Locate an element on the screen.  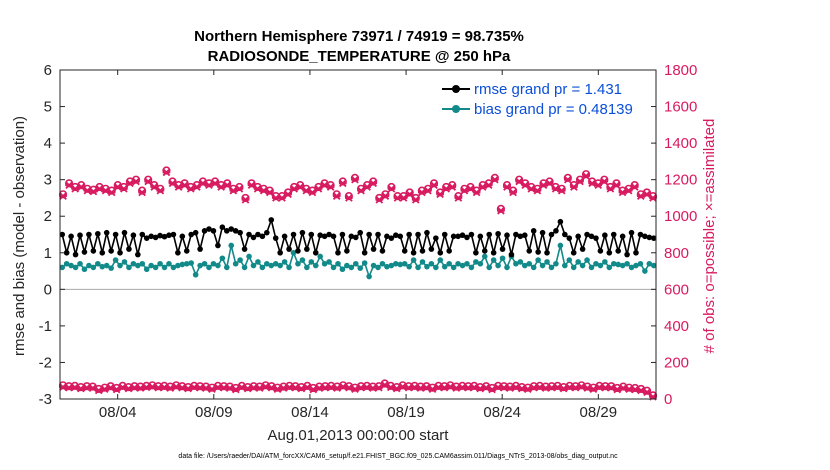
x-tick-label: 08/29 is located at coordinates (599, 412).